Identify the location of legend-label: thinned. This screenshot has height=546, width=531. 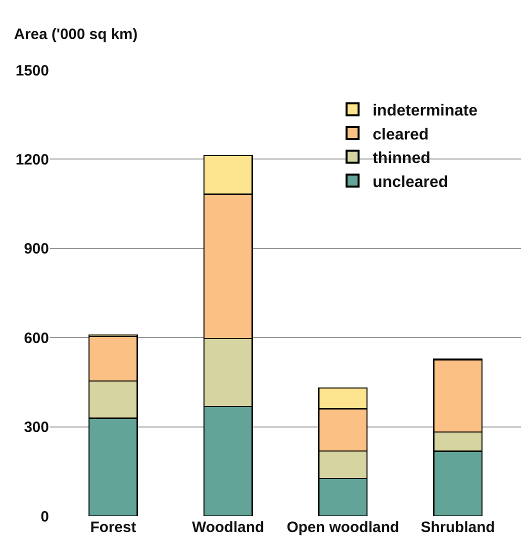
(401, 159).